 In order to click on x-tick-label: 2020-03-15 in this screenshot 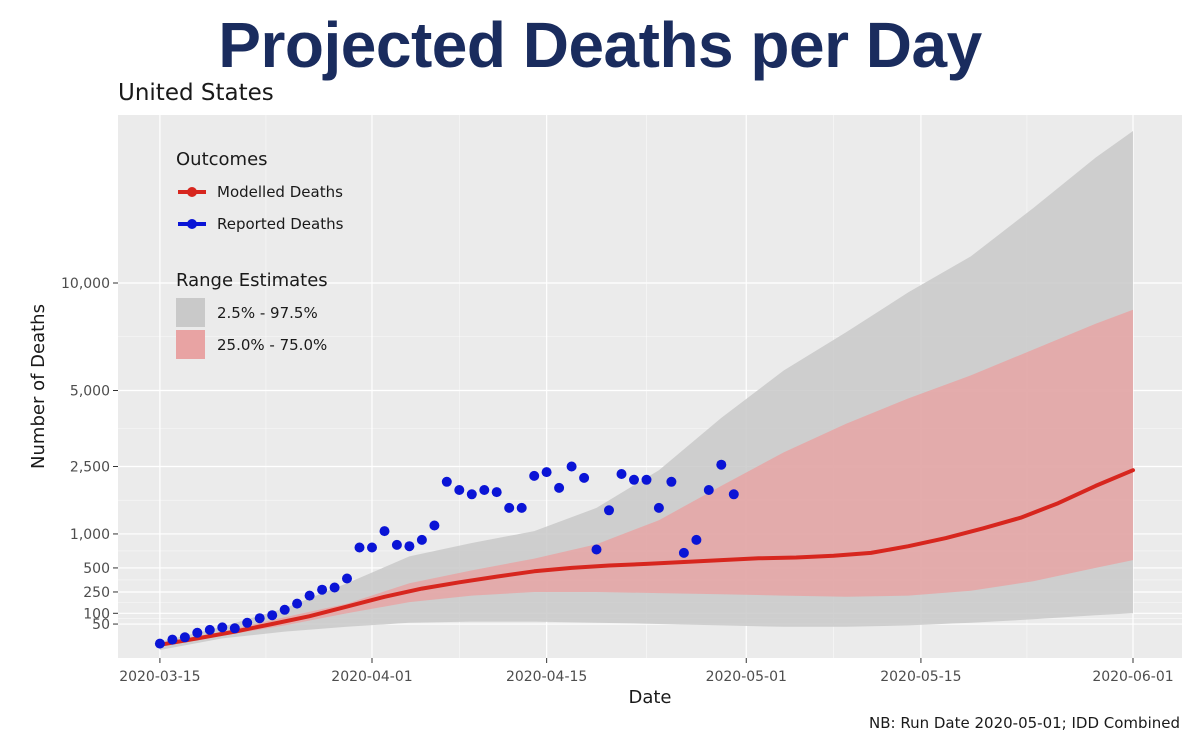, I will do `click(159, 677)`.